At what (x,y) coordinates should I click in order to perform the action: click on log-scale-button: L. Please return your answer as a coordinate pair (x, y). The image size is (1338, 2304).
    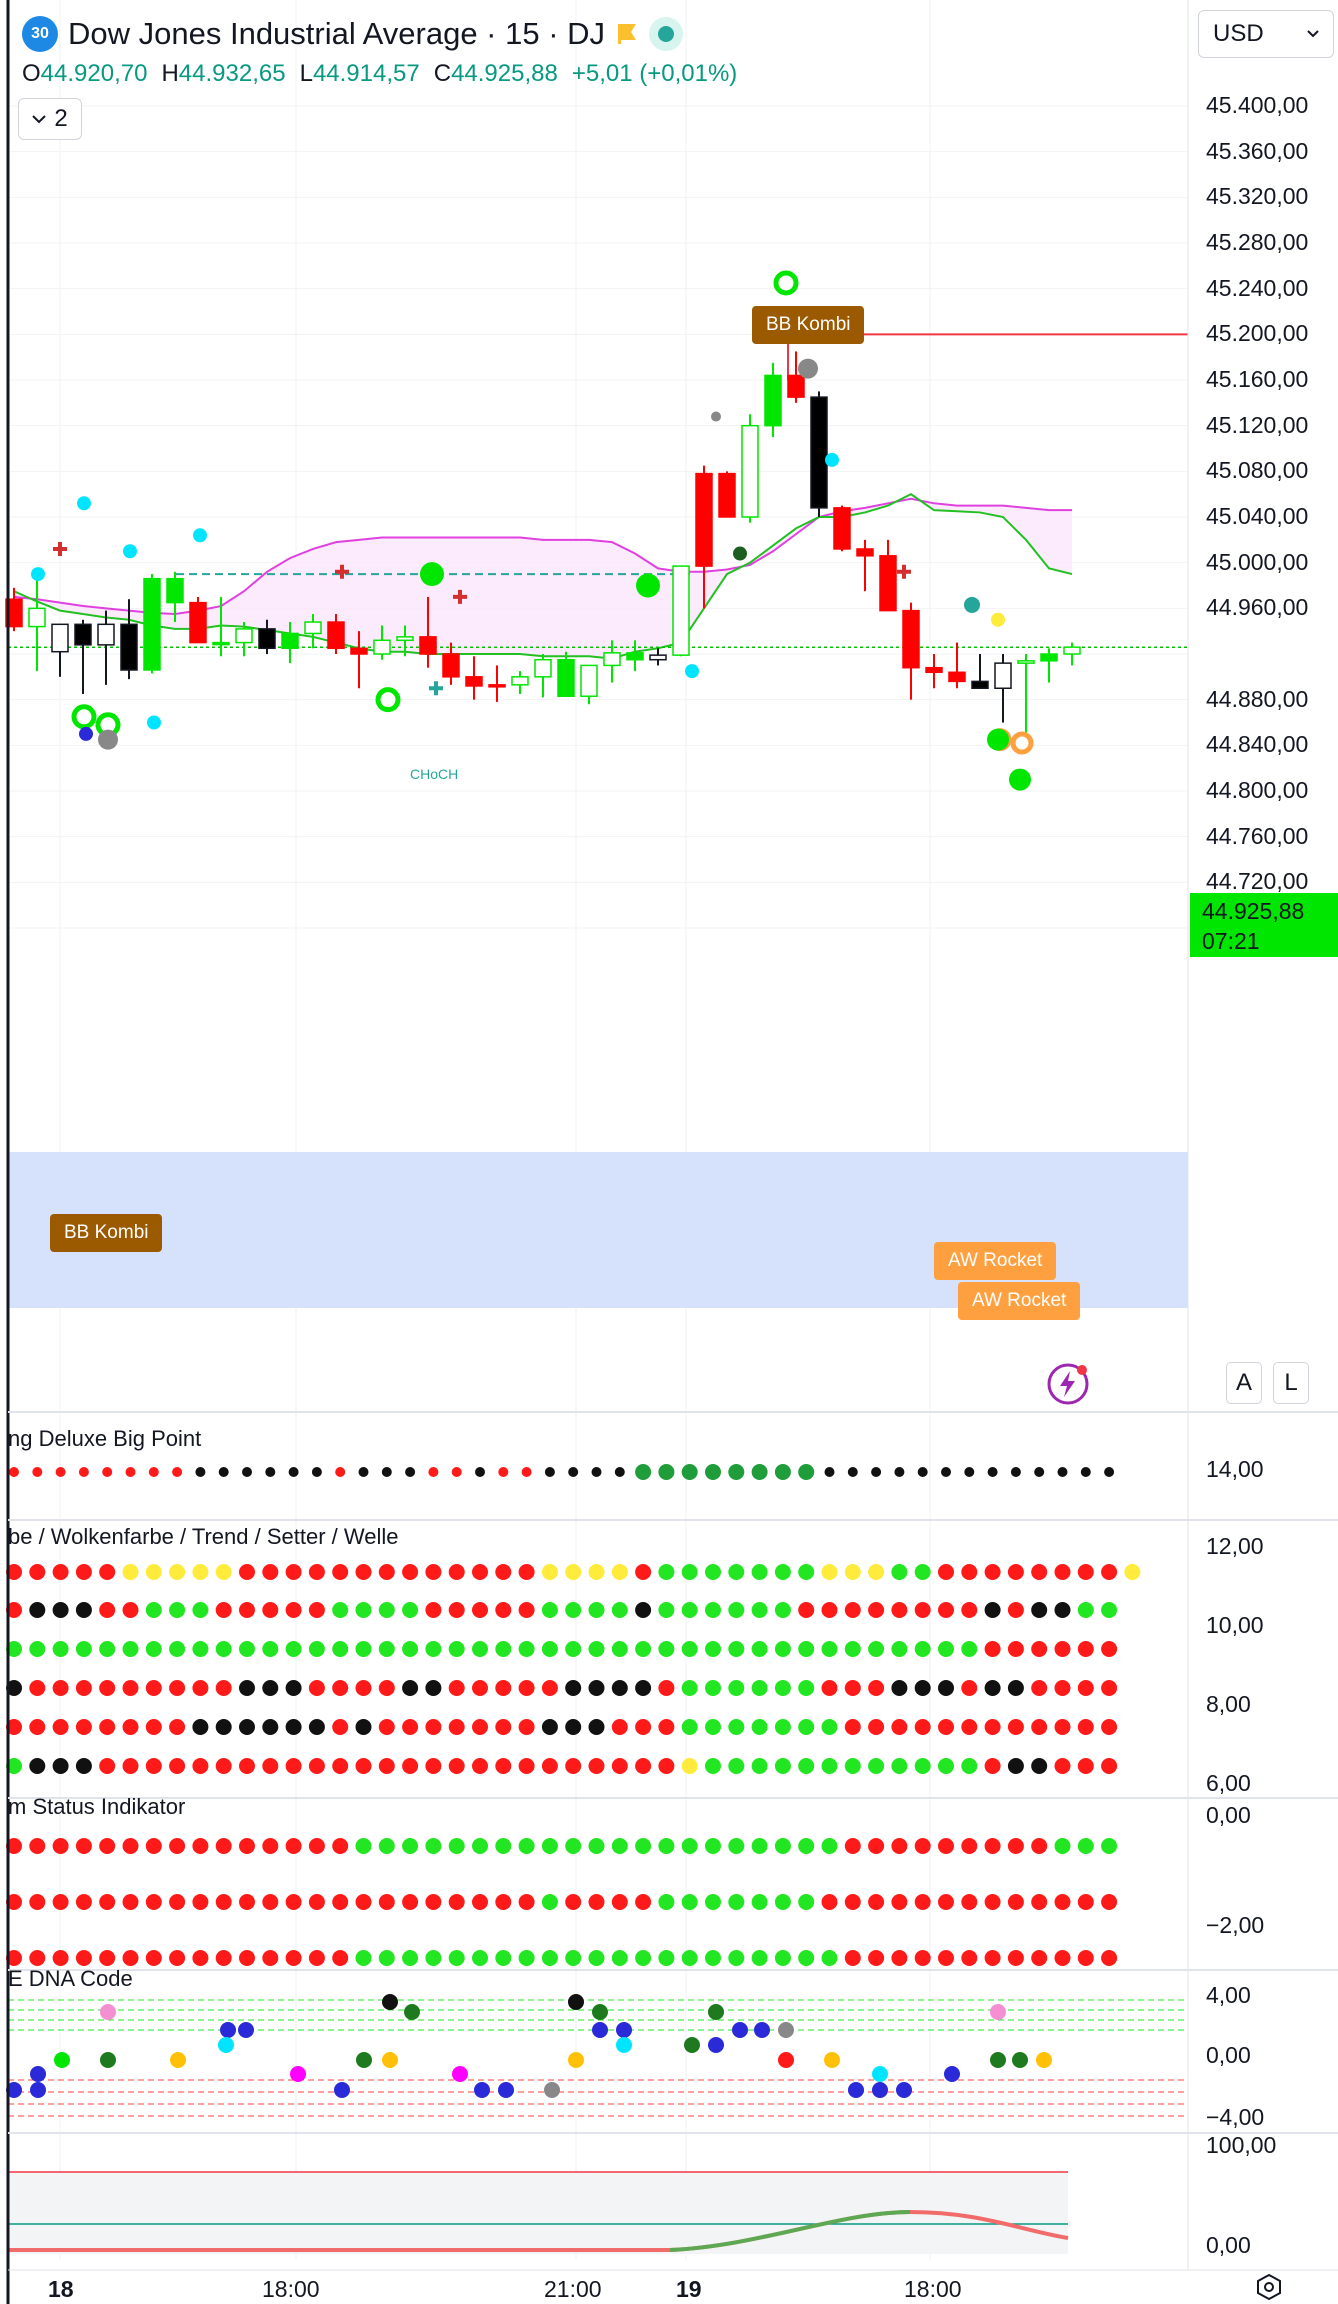
    Looking at the image, I should click on (1291, 1383).